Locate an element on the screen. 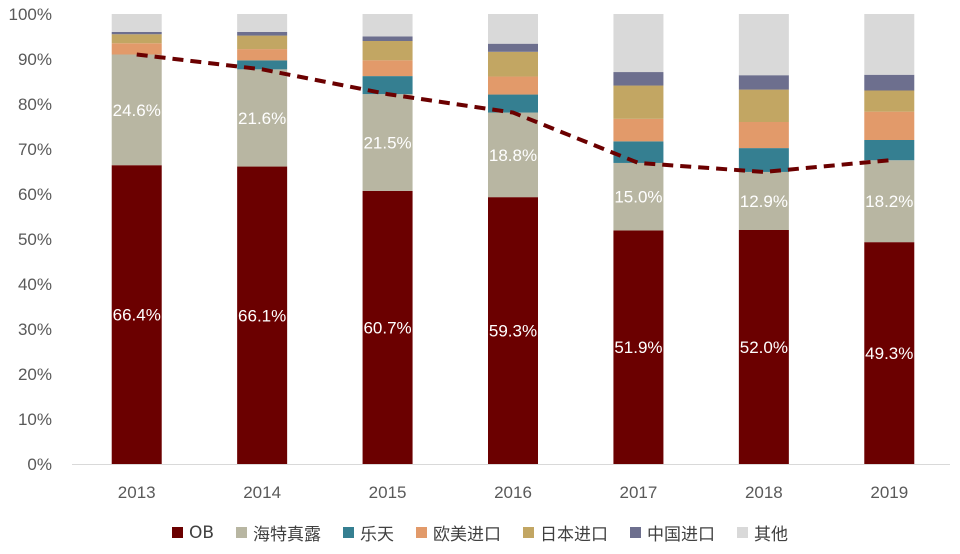 The image size is (960, 554). legend-item: 其他 is located at coordinates (762, 532).